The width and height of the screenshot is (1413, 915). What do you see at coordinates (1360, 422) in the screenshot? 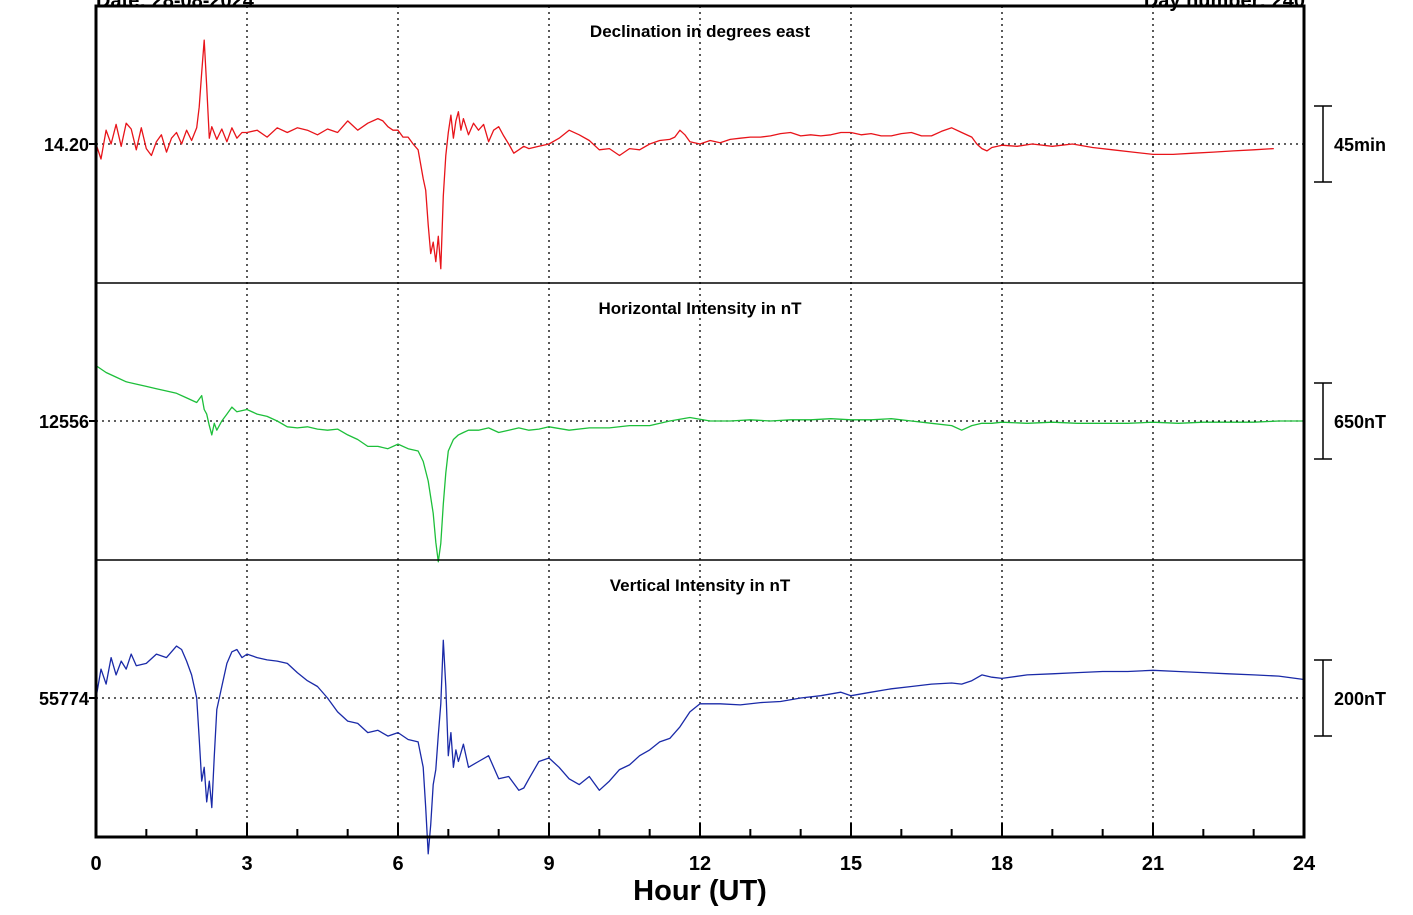
I see `scale-label: 650nT` at bounding box center [1360, 422].